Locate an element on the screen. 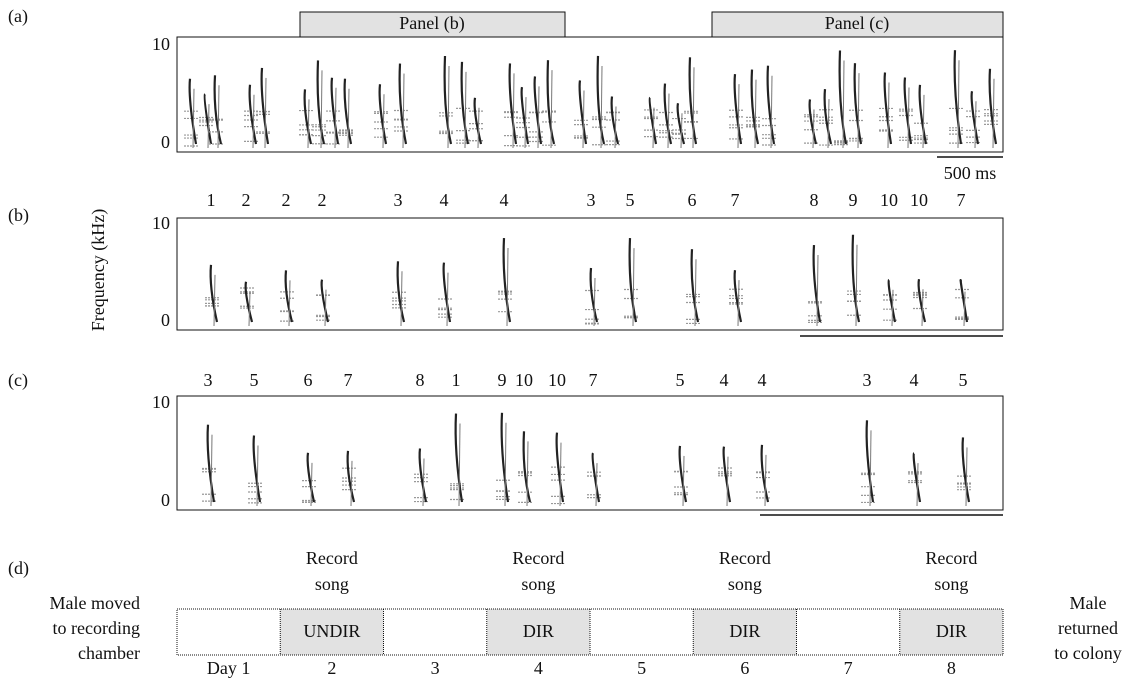  day-label: 5 is located at coordinates (641, 668).